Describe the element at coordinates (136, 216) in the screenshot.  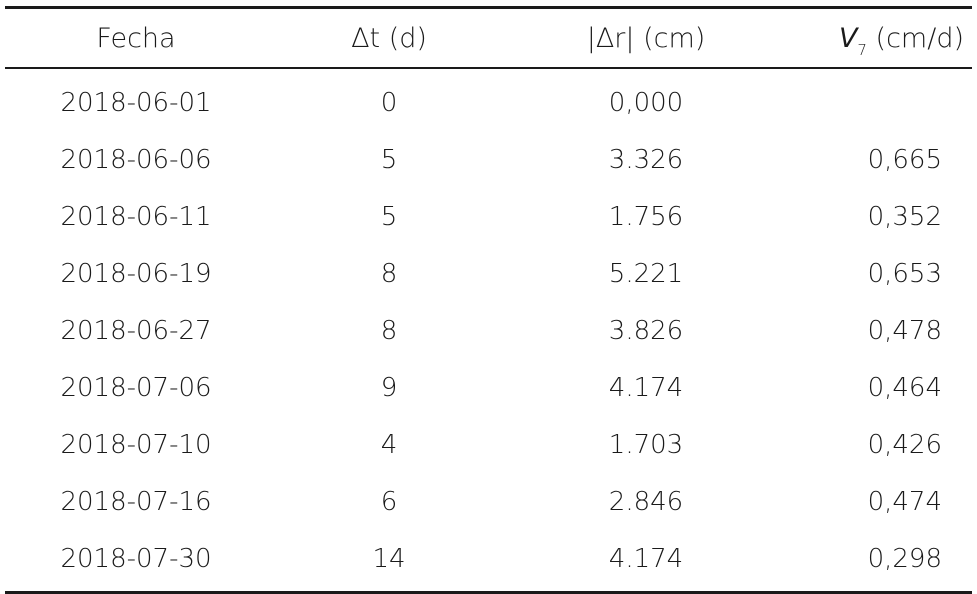
I see `cell-fecha: 2018-06-11` at that location.